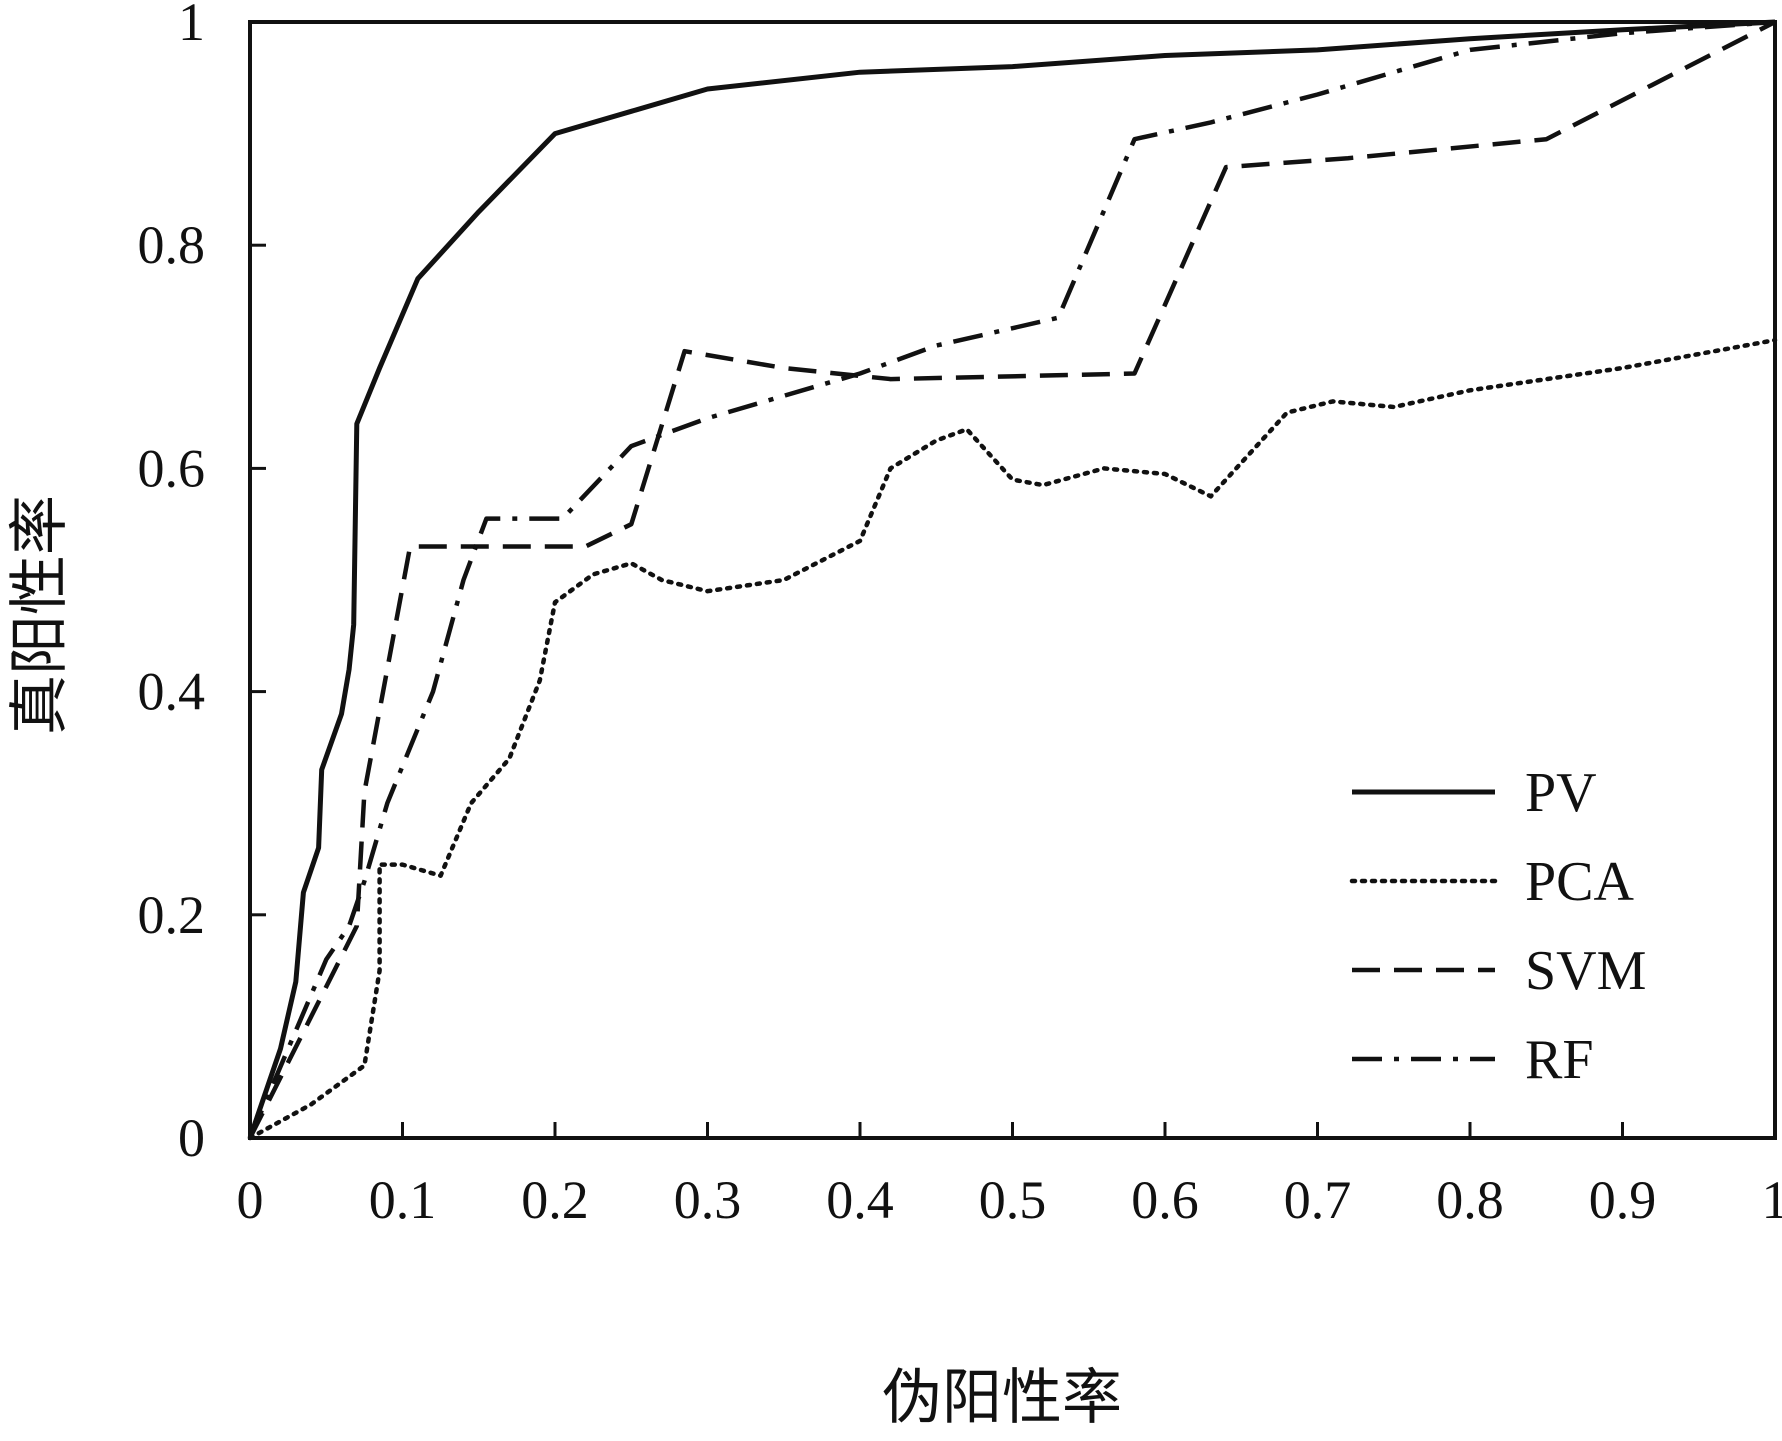  What do you see at coordinates (250, 1200) in the screenshot?
I see `x-tick-label: 0` at bounding box center [250, 1200].